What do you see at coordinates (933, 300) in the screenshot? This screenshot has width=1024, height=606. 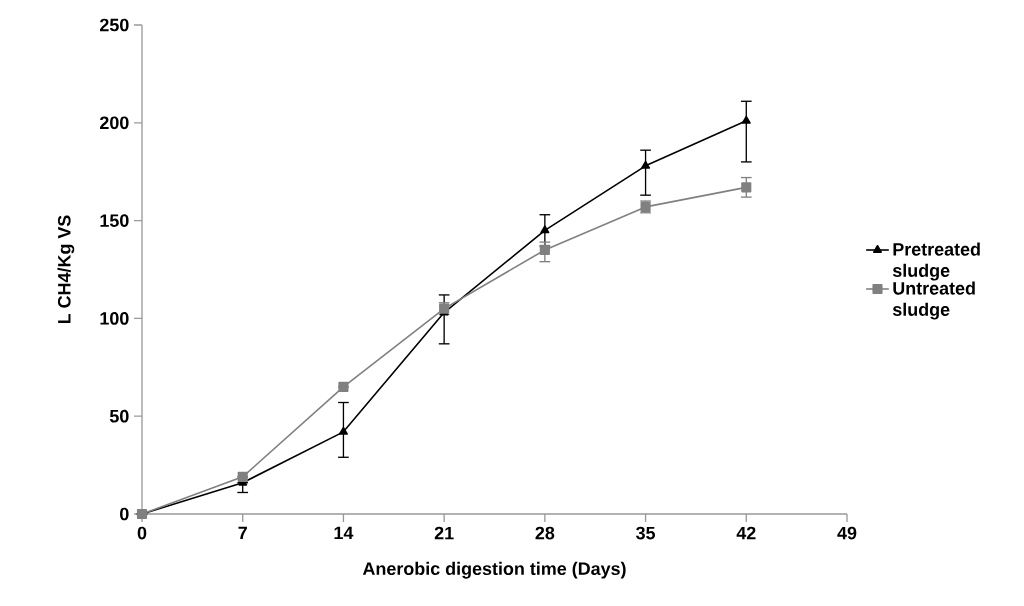 I see `legend-label: Untreated sludge` at bounding box center [933, 300].